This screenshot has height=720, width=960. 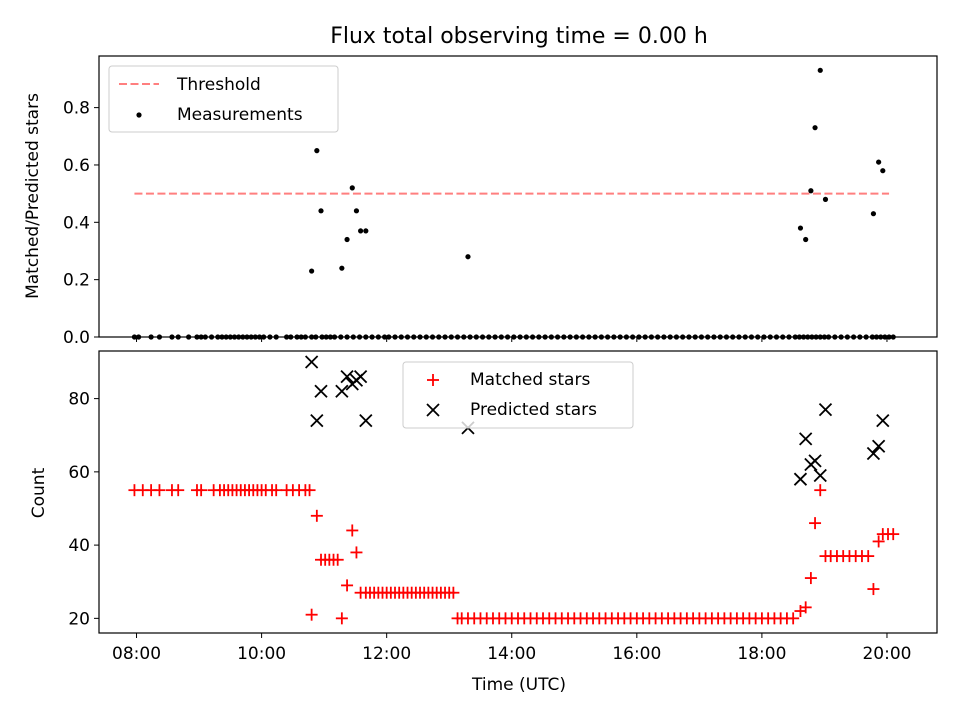 What do you see at coordinates (79, 473) in the screenshot?
I see `y-tick-label: 60` at bounding box center [79, 473].